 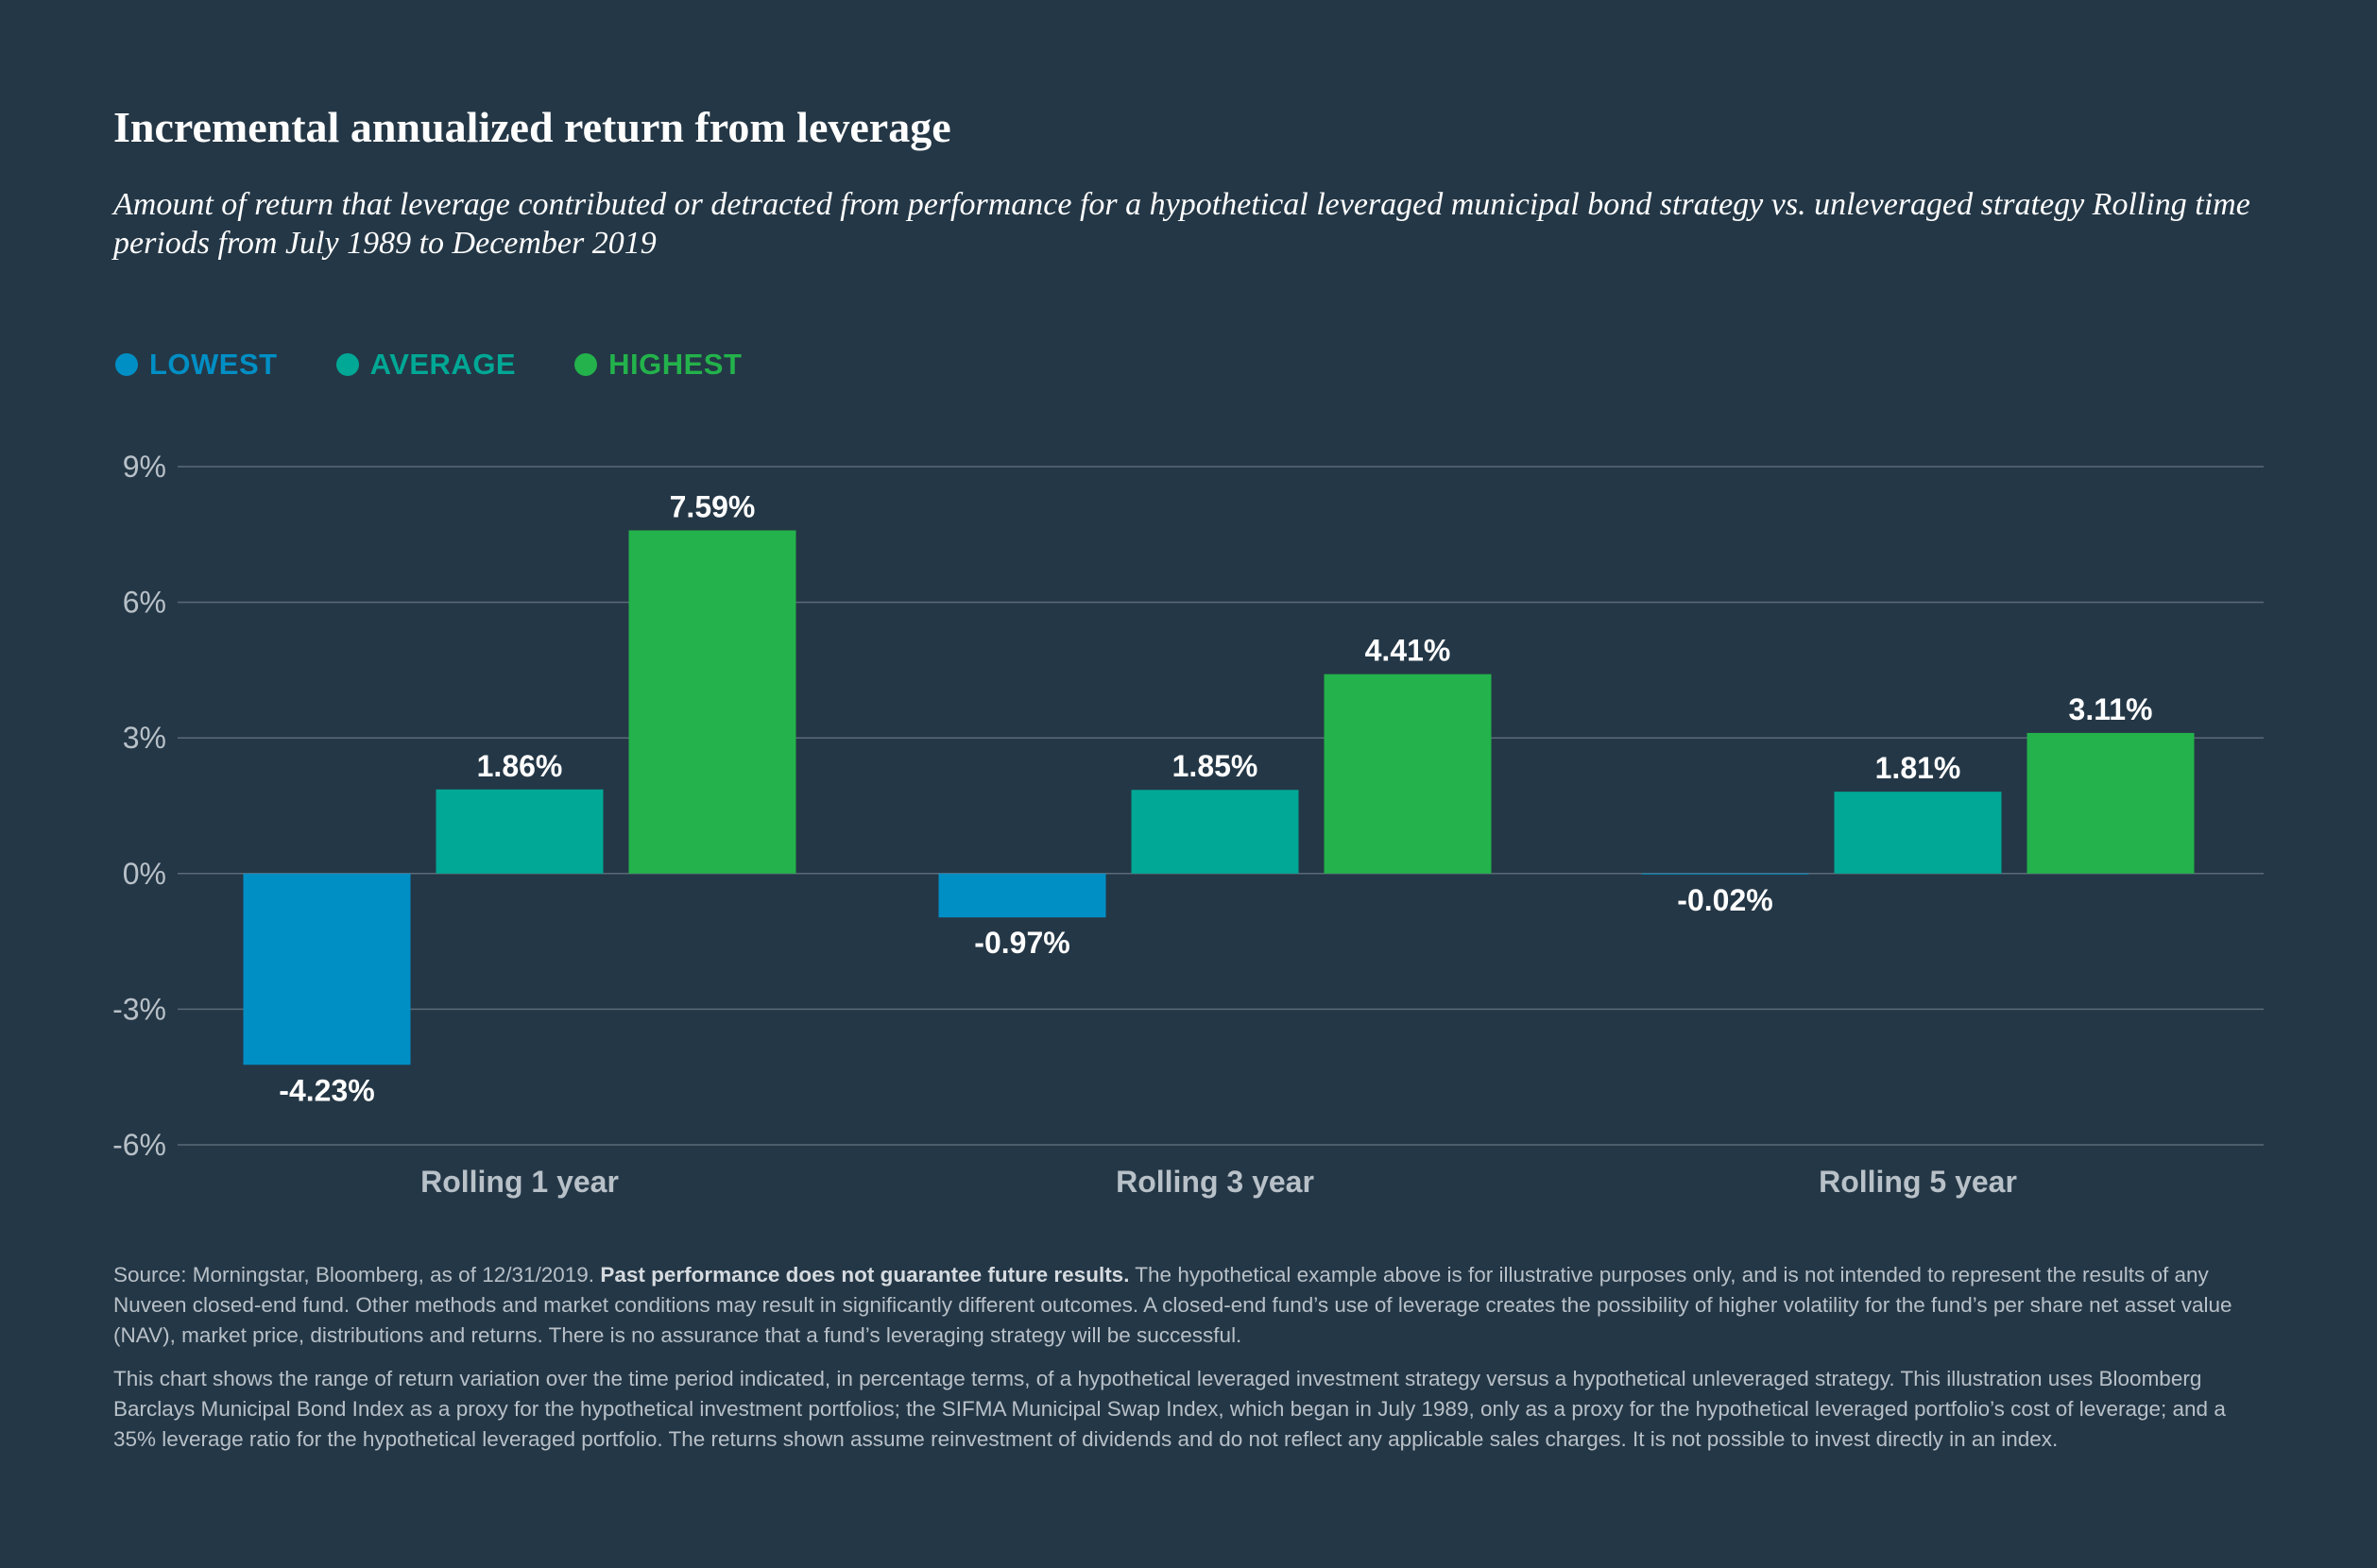 I want to click on data-label: 3.11%, so click(x=2111, y=709).